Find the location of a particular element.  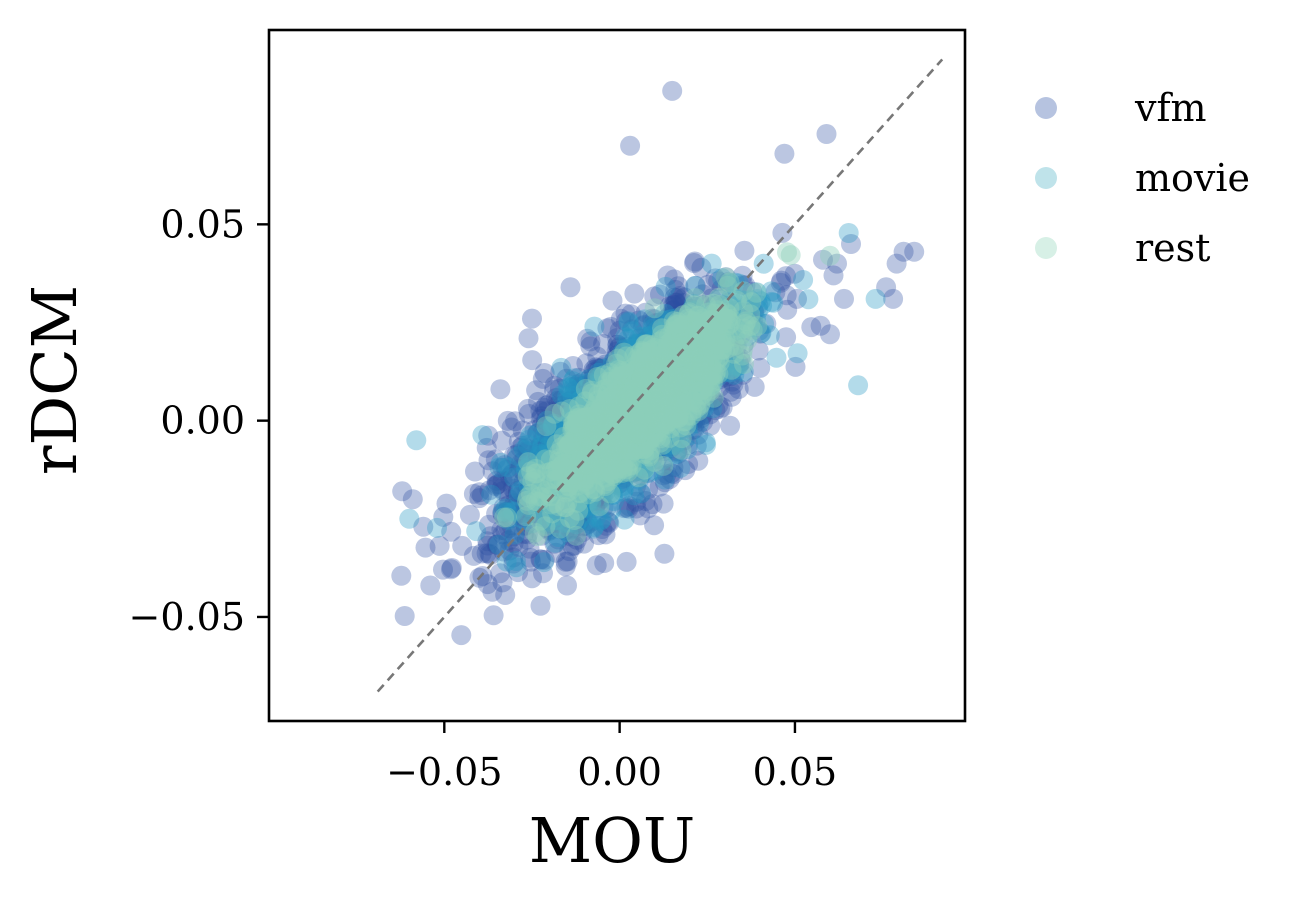

x-tick-label: 0.05 is located at coordinates (795, 772).